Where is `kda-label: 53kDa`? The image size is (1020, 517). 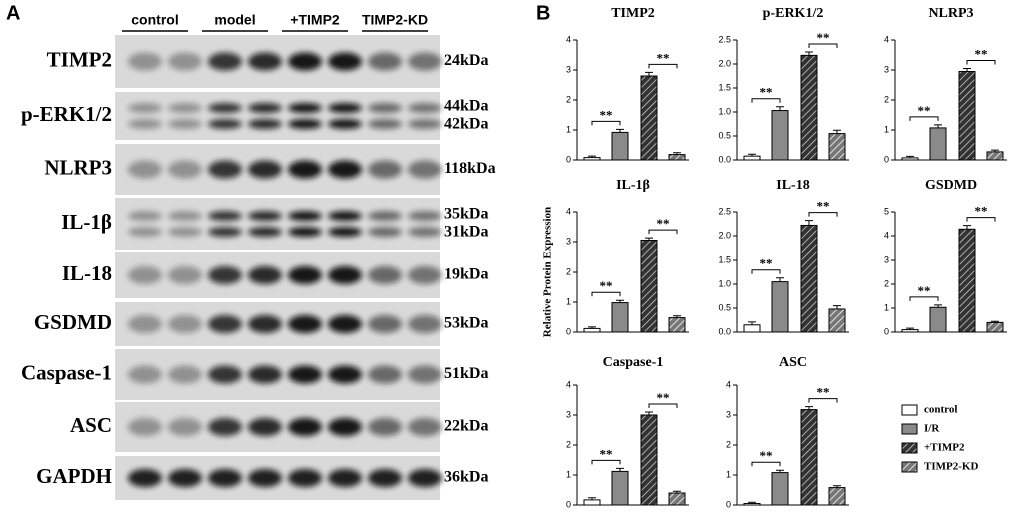 kda-label: 53kDa is located at coordinates (466, 323).